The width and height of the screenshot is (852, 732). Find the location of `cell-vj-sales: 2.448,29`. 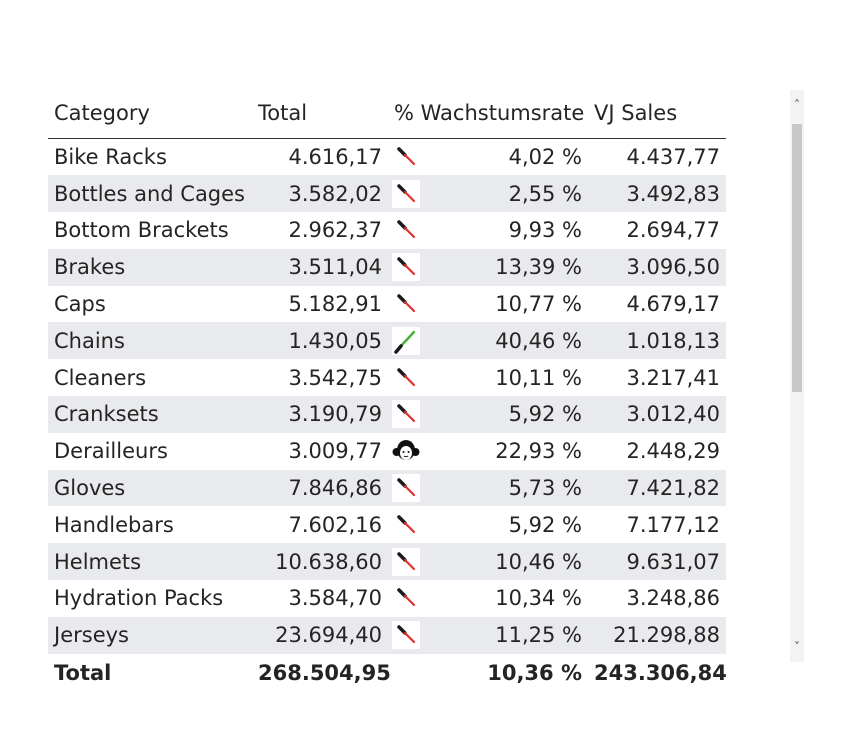

cell-vj-sales: 2.448,29 is located at coordinates (673, 451).